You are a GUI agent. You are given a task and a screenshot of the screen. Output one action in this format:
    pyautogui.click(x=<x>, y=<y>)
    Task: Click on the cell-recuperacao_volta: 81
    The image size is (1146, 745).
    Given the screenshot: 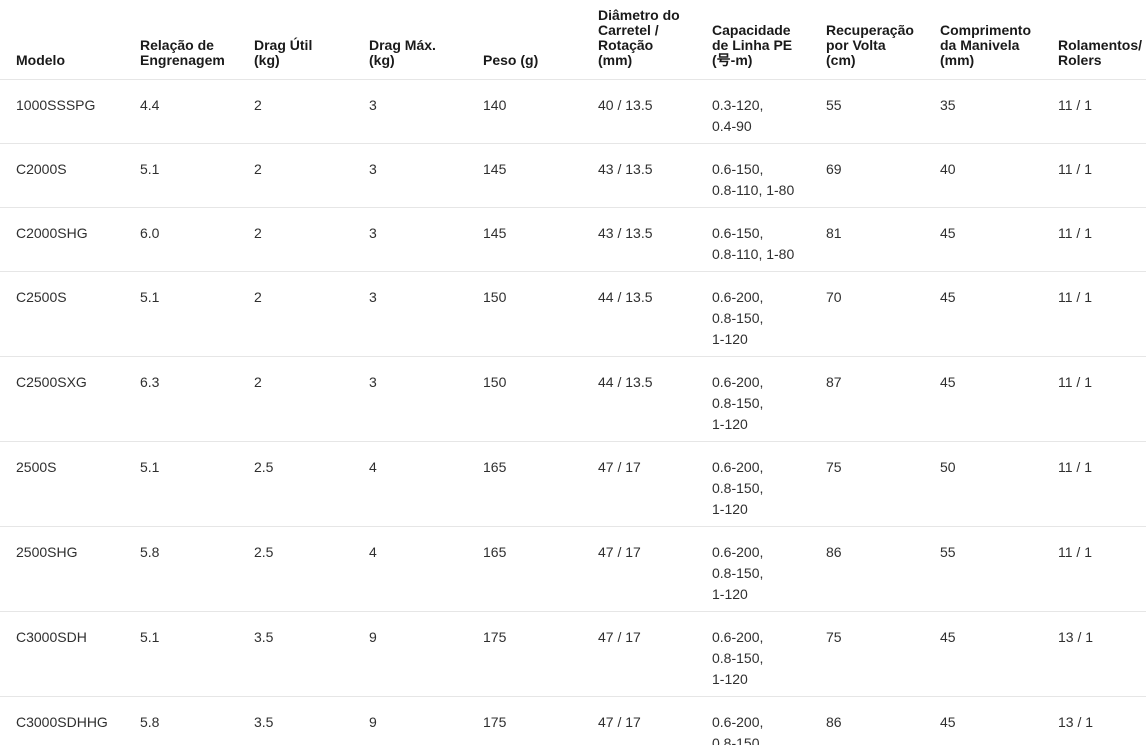 What is the action you would take?
    pyautogui.click(x=883, y=239)
    